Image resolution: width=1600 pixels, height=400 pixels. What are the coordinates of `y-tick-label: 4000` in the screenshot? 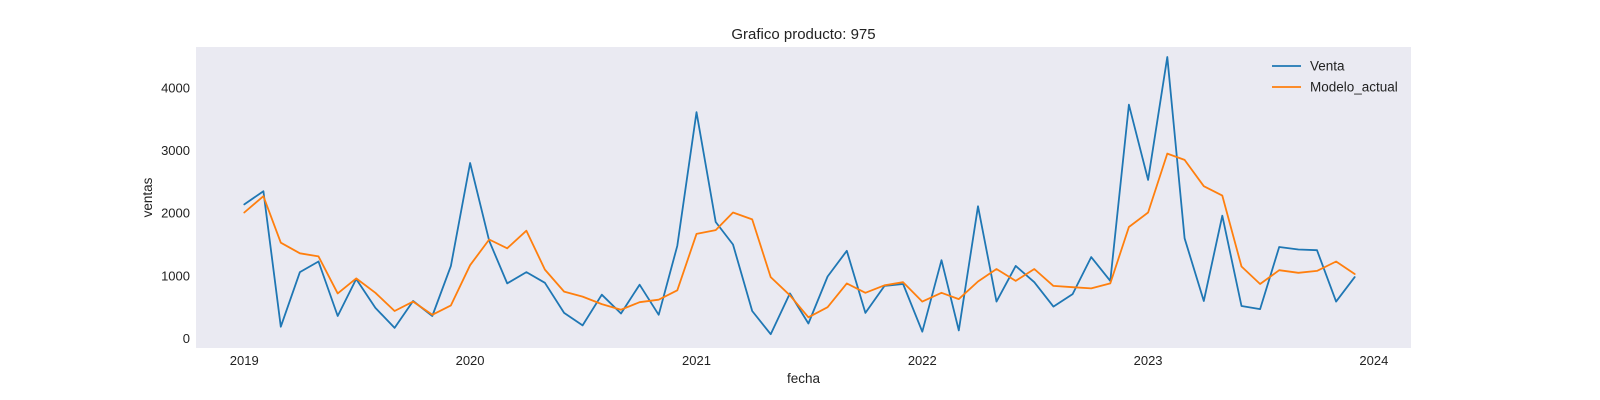 It's located at (175, 87).